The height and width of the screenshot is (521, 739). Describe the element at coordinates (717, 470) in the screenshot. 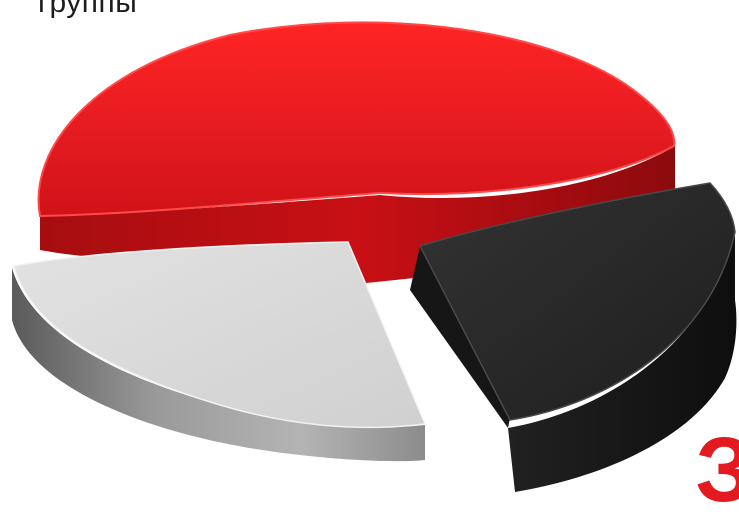

I see `brand-mark: З` at that location.